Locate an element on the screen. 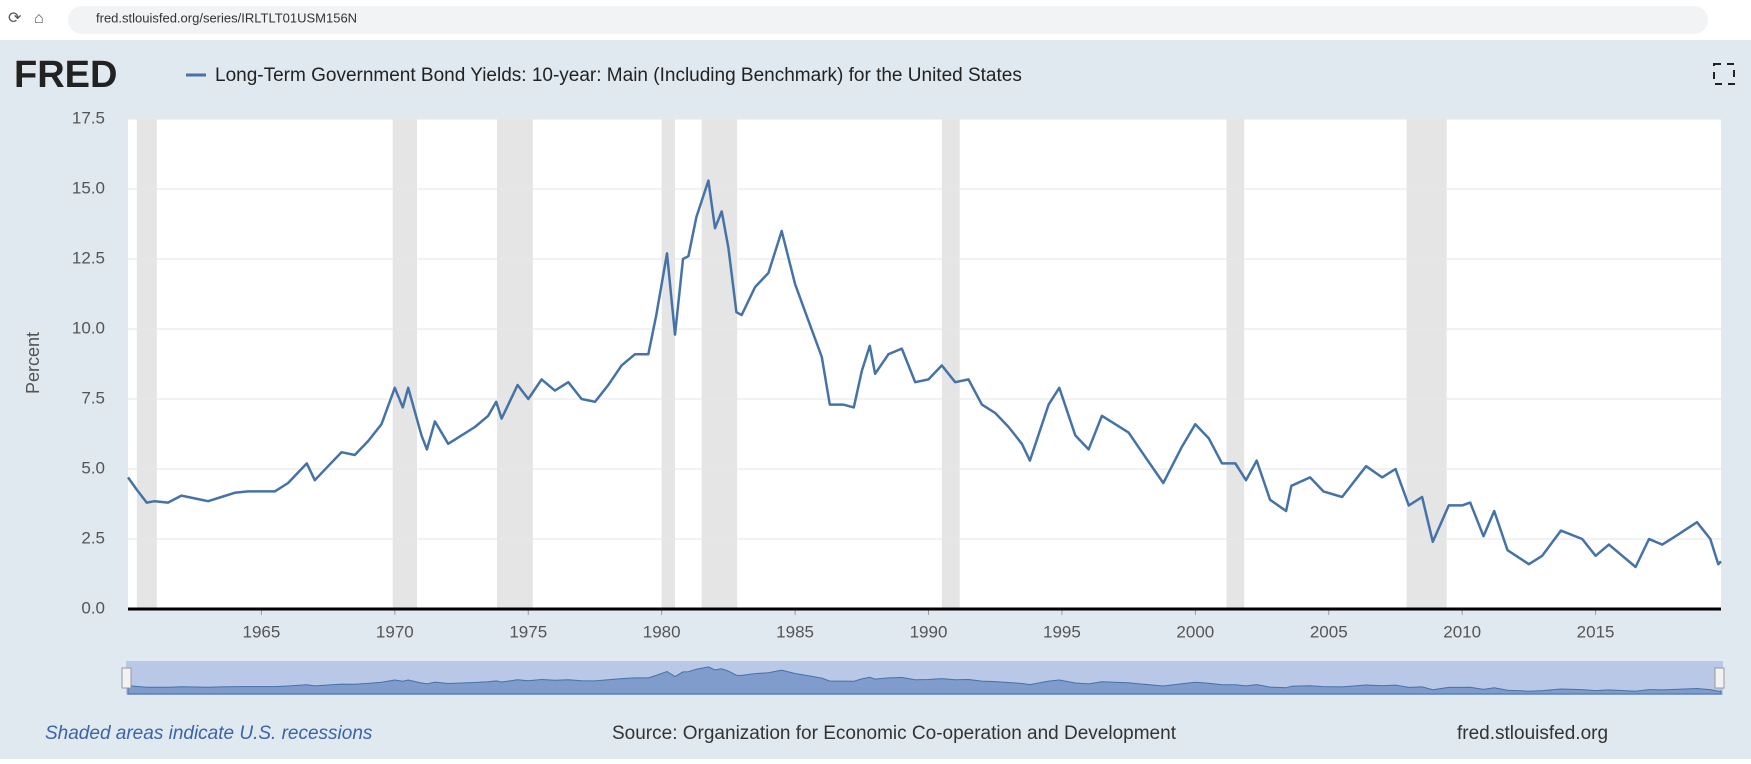 The image size is (1751, 764). y-tick-label: 2.5 is located at coordinates (93, 537).